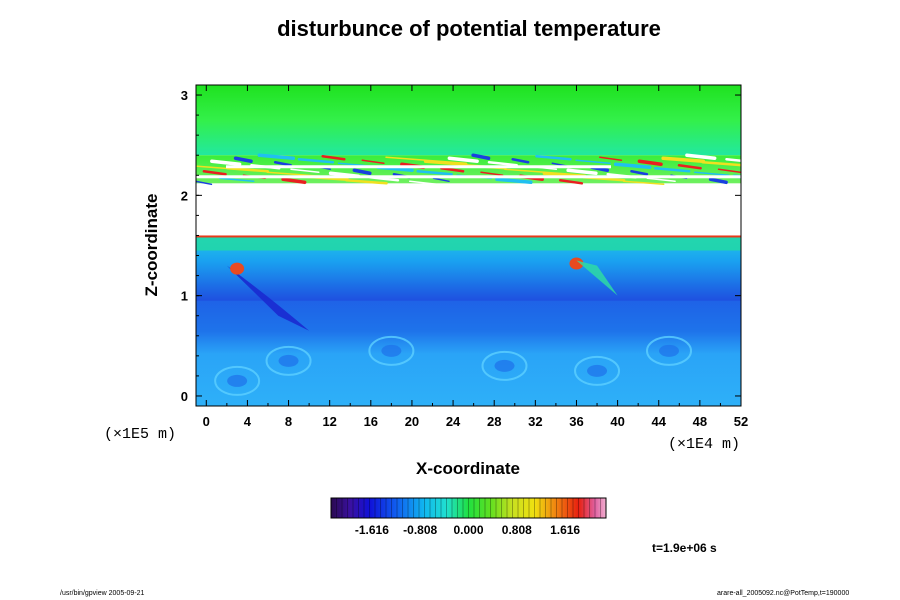 The width and height of the screenshot is (900, 600). What do you see at coordinates (184, 396) in the screenshot?
I see `y-tick-label: 0` at bounding box center [184, 396].